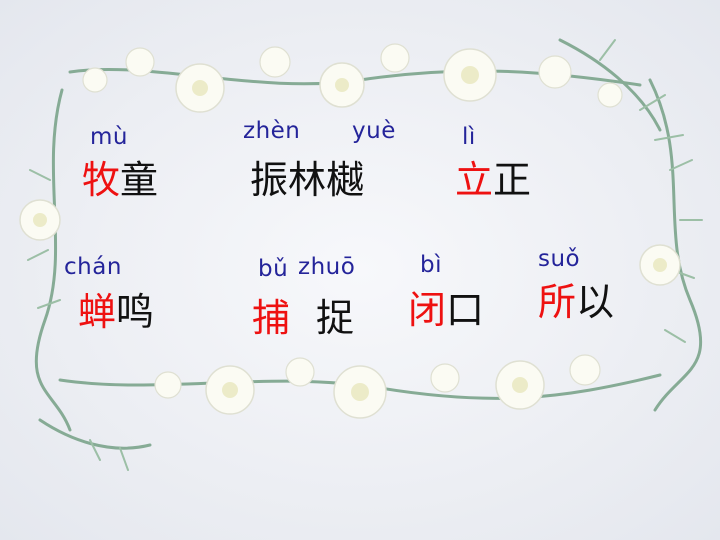 Image resolution: width=720 pixels, height=540 pixels. What do you see at coordinates (595, 302) in the screenshot?
I see `plain-char: 以` at bounding box center [595, 302].